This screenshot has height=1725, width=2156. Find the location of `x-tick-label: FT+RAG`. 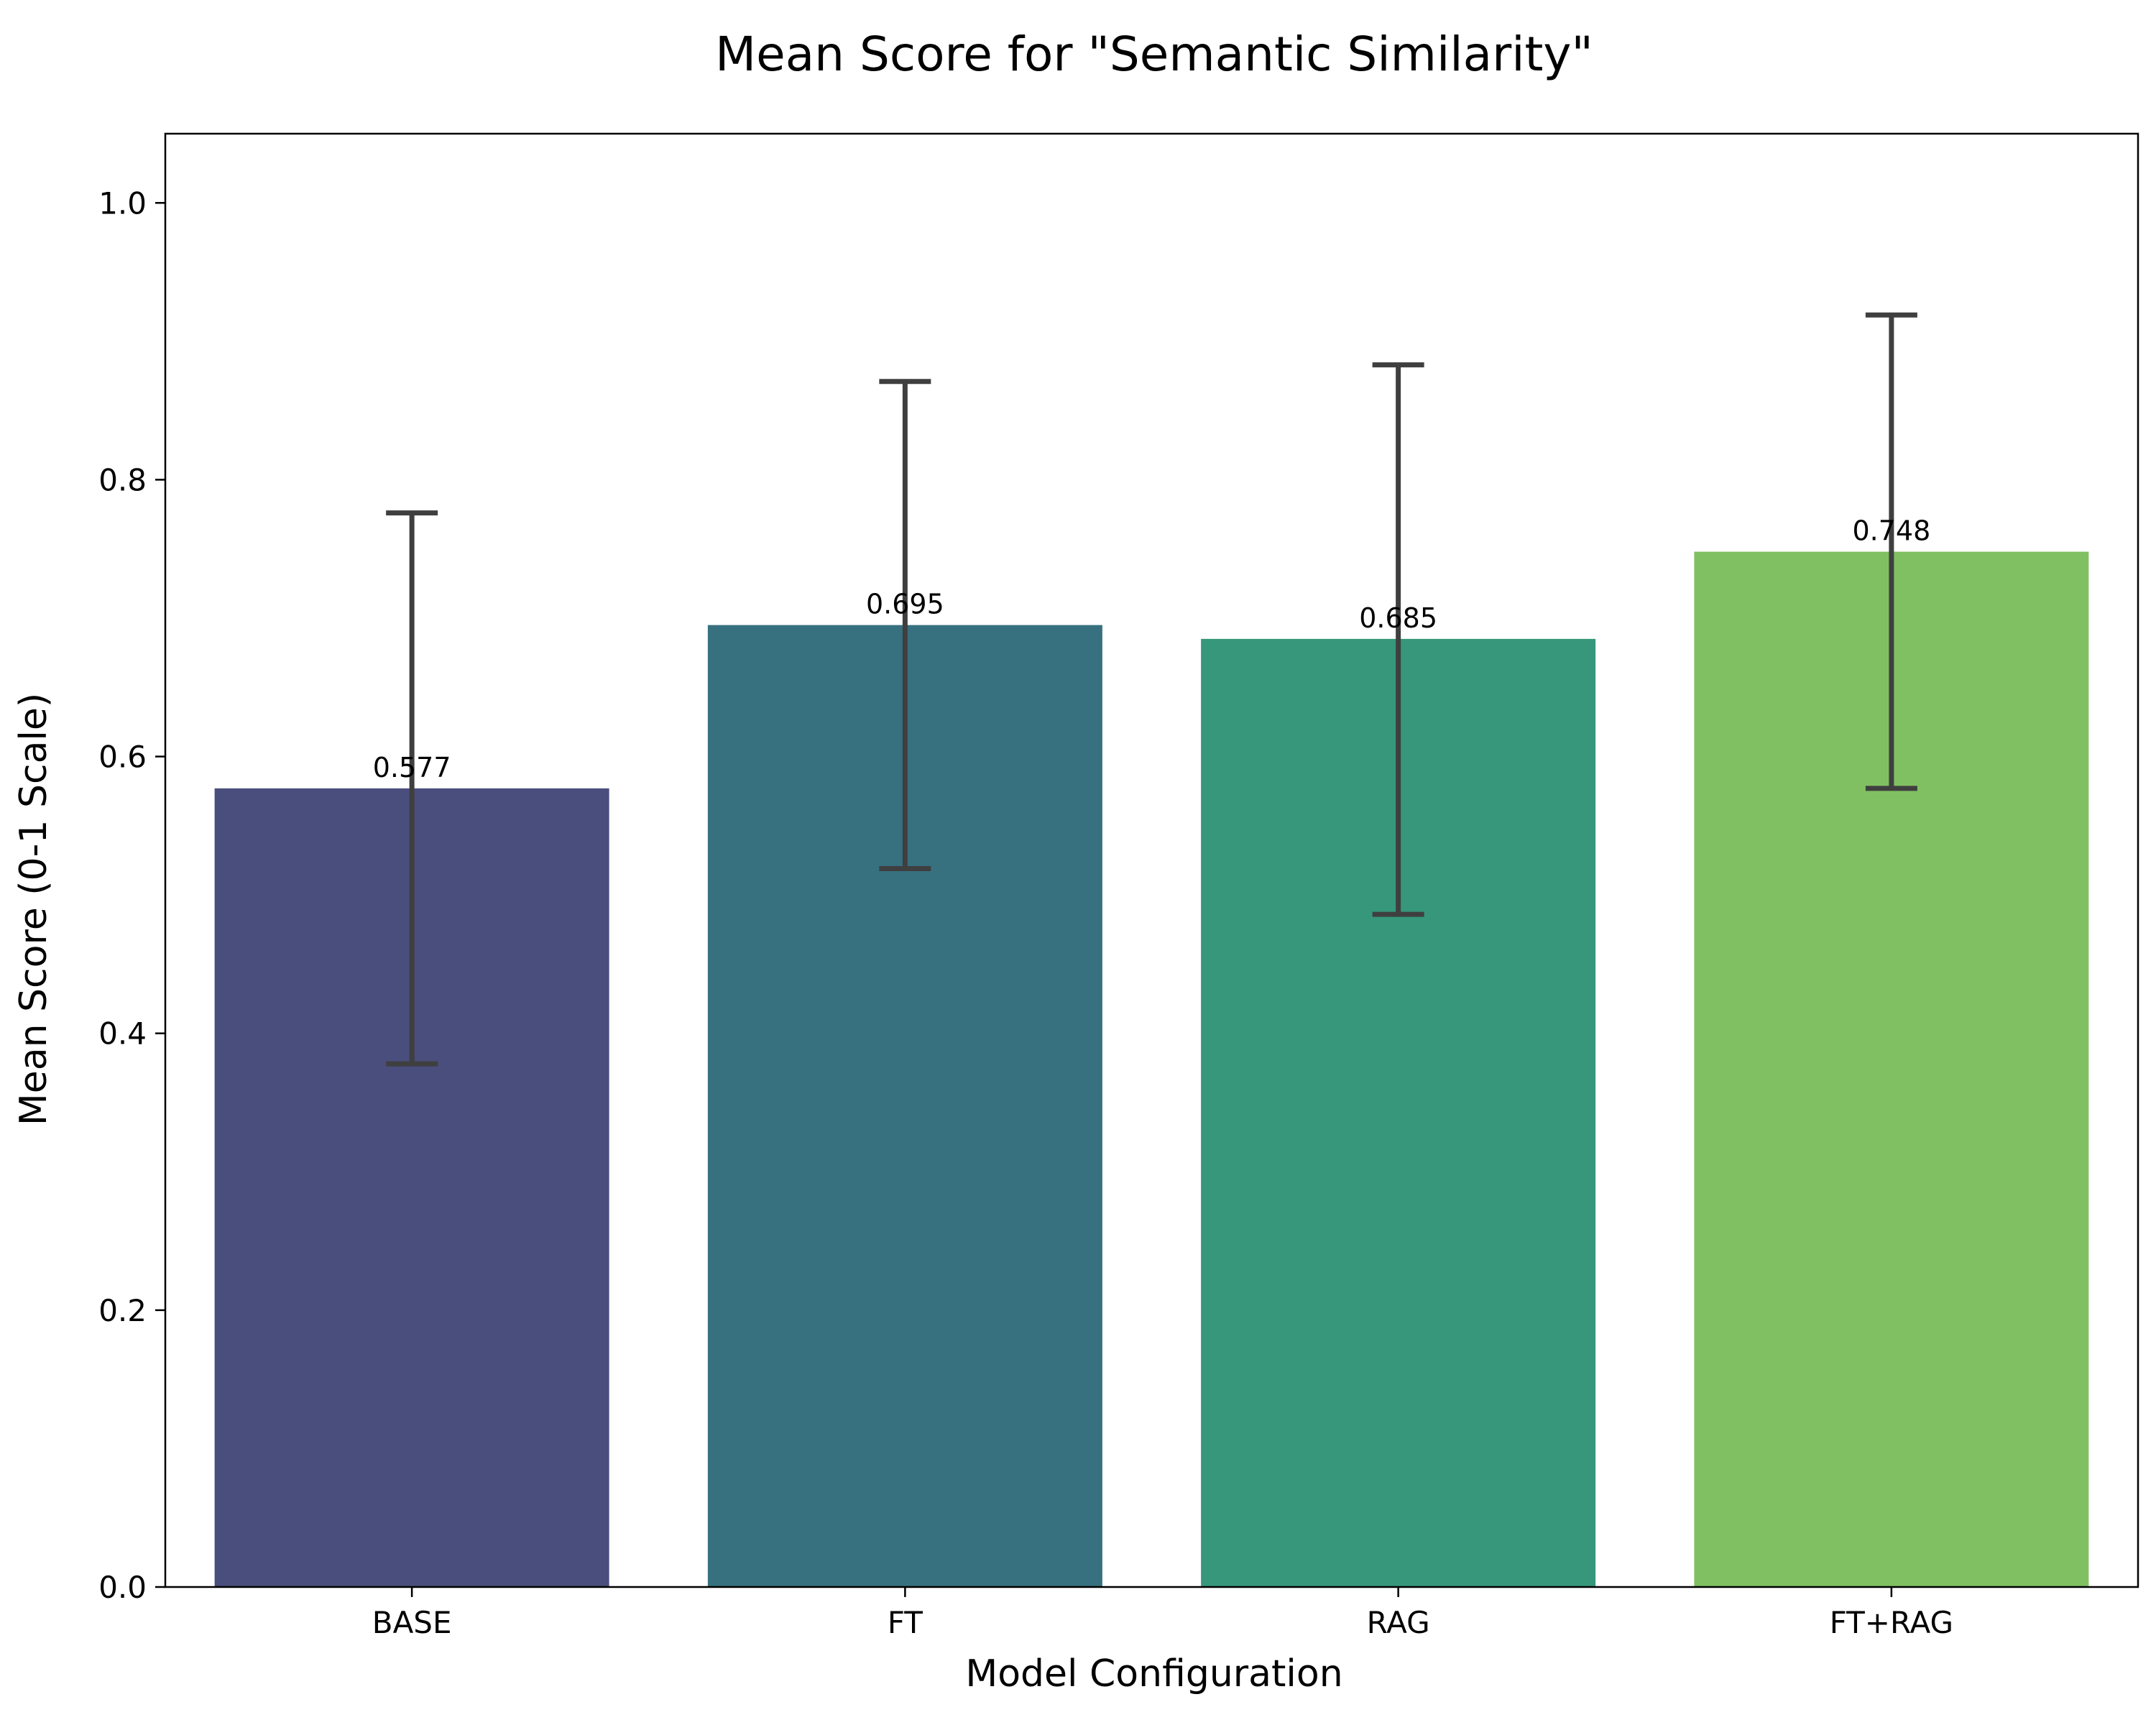

x-tick-label: FT+RAG is located at coordinates (1891, 1622).